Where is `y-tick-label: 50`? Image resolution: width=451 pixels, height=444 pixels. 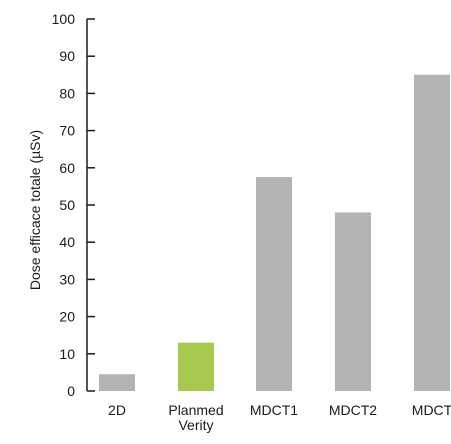
y-tick-label: 50 is located at coordinates (67, 205).